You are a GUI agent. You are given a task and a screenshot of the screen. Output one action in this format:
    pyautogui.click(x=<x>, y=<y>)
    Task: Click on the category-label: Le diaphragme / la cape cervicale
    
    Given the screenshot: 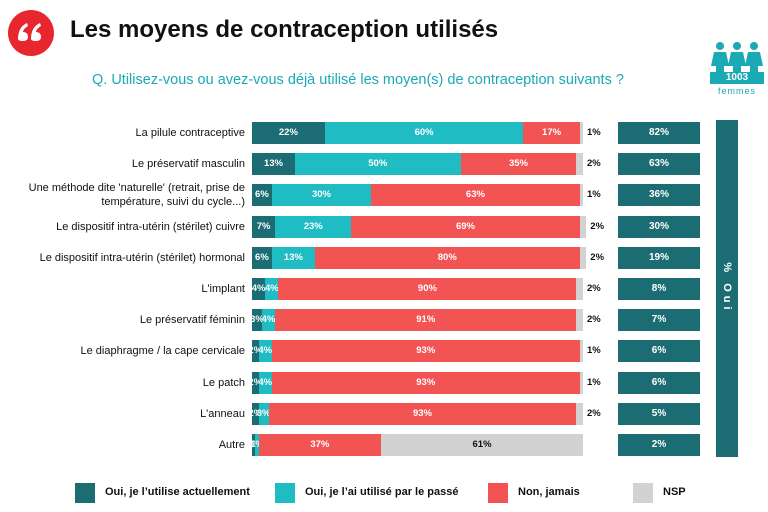 What is the action you would take?
    pyautogui.click(x=162, y=351)
    